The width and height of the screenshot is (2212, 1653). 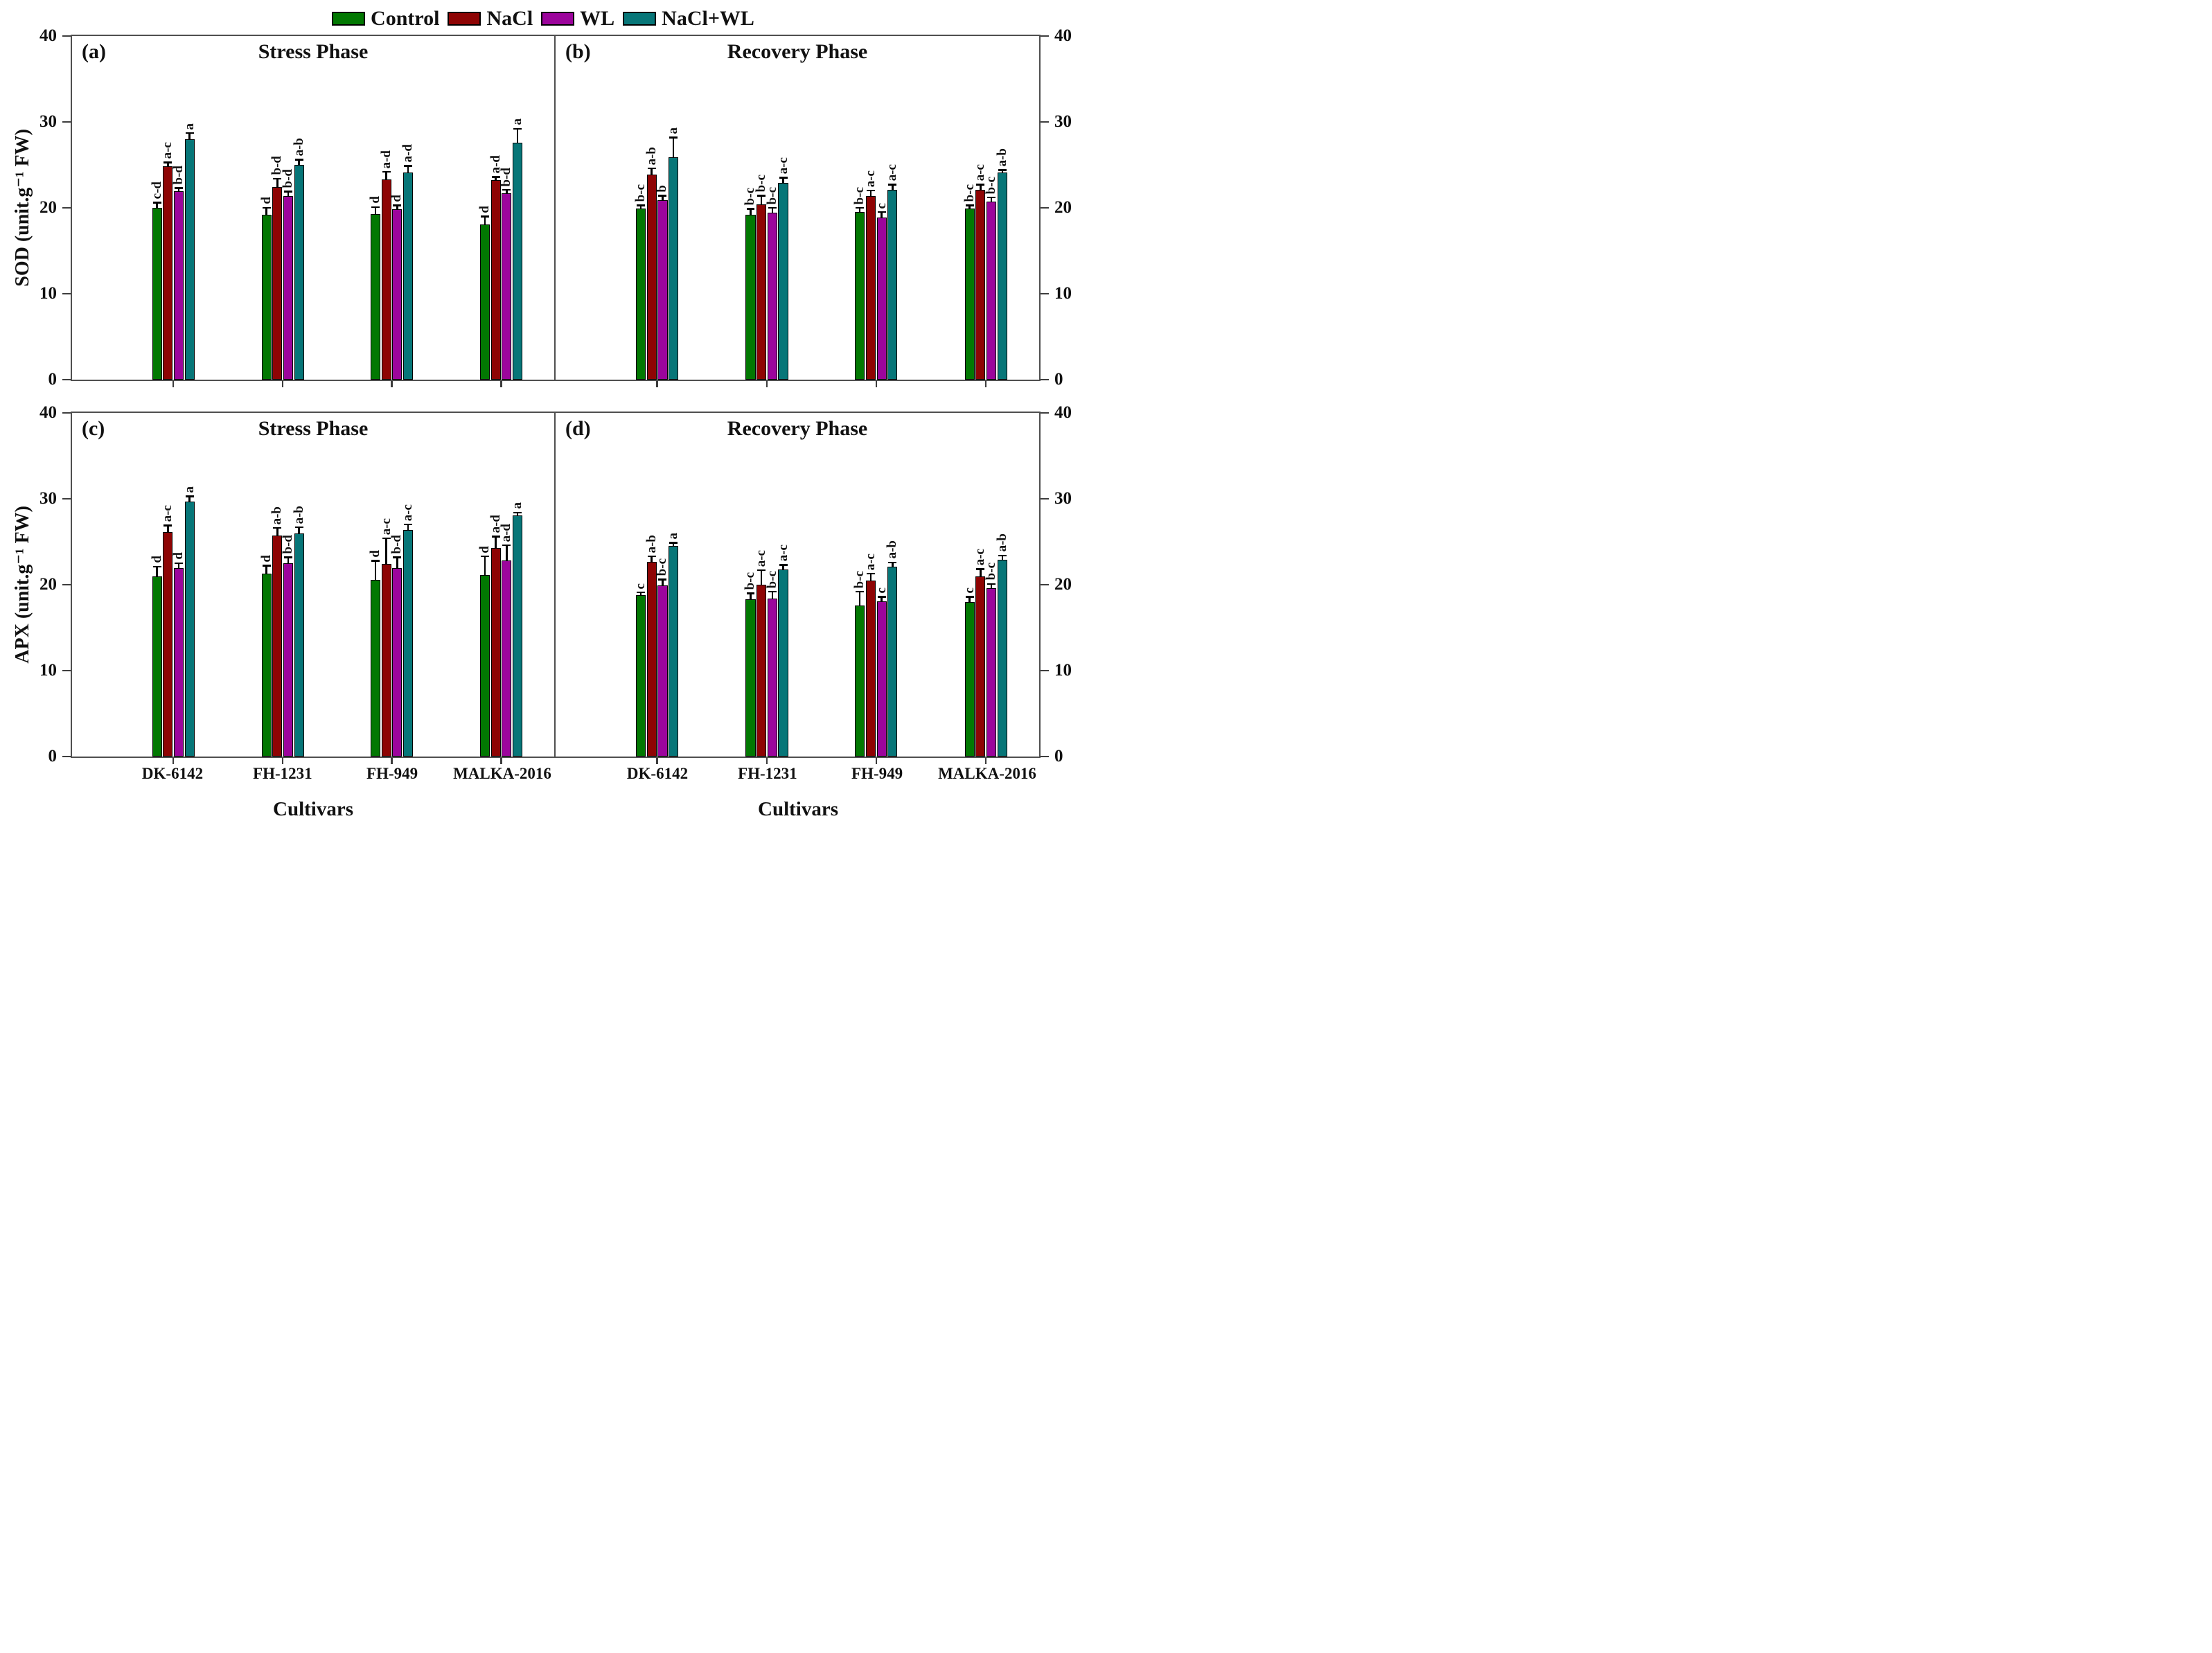 What do you see at coordinates (992, 672) in the screenshot?
I see `bar-wl-malka-2016` at bounding box center [992, 672].